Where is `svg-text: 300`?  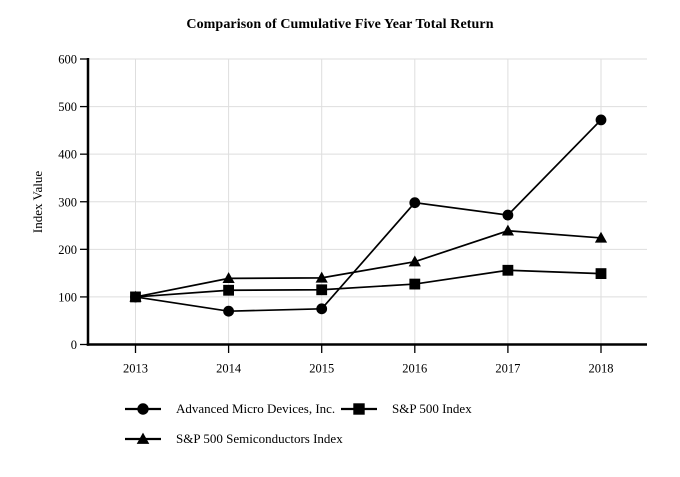 svg-text: 300 is located at coordinates (67, 202).